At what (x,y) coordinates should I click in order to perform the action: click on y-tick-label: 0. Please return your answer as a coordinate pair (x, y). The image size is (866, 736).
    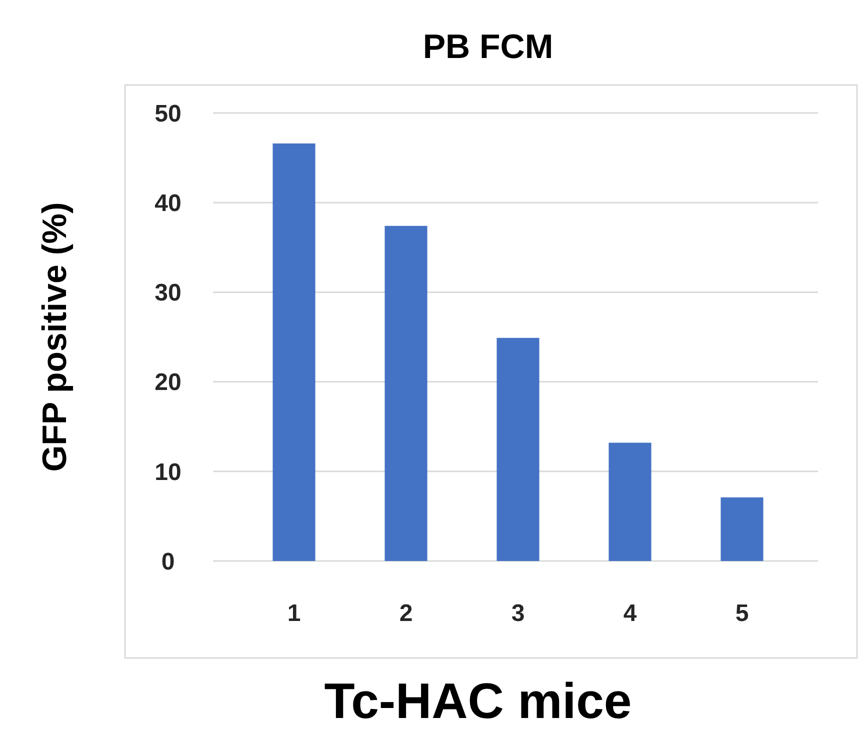
    Looking at the image, I should click on (168, 562).